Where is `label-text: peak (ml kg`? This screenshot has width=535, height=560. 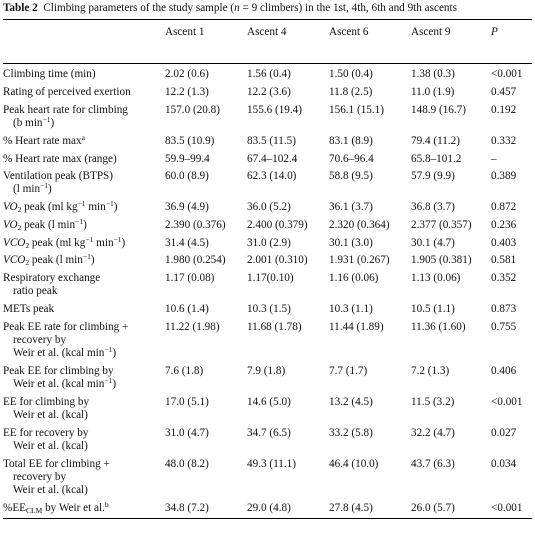
label-text: peak (ml kg is located at coordinates (57, 242).